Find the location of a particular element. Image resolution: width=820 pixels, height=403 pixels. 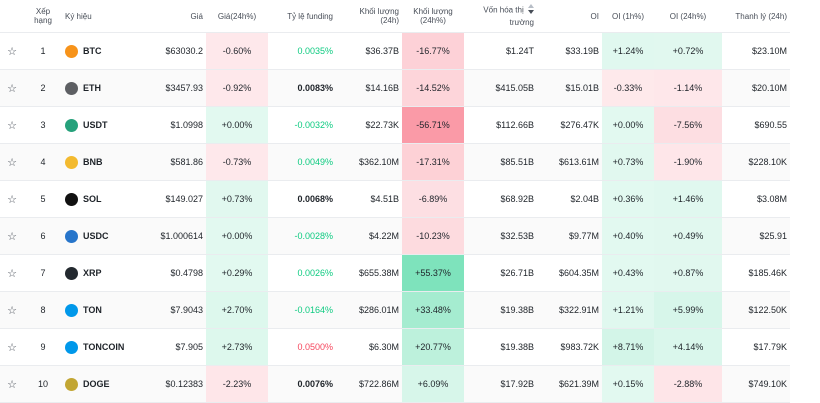

price-change-cell: -2.23% is located at coordinates (237, 384).